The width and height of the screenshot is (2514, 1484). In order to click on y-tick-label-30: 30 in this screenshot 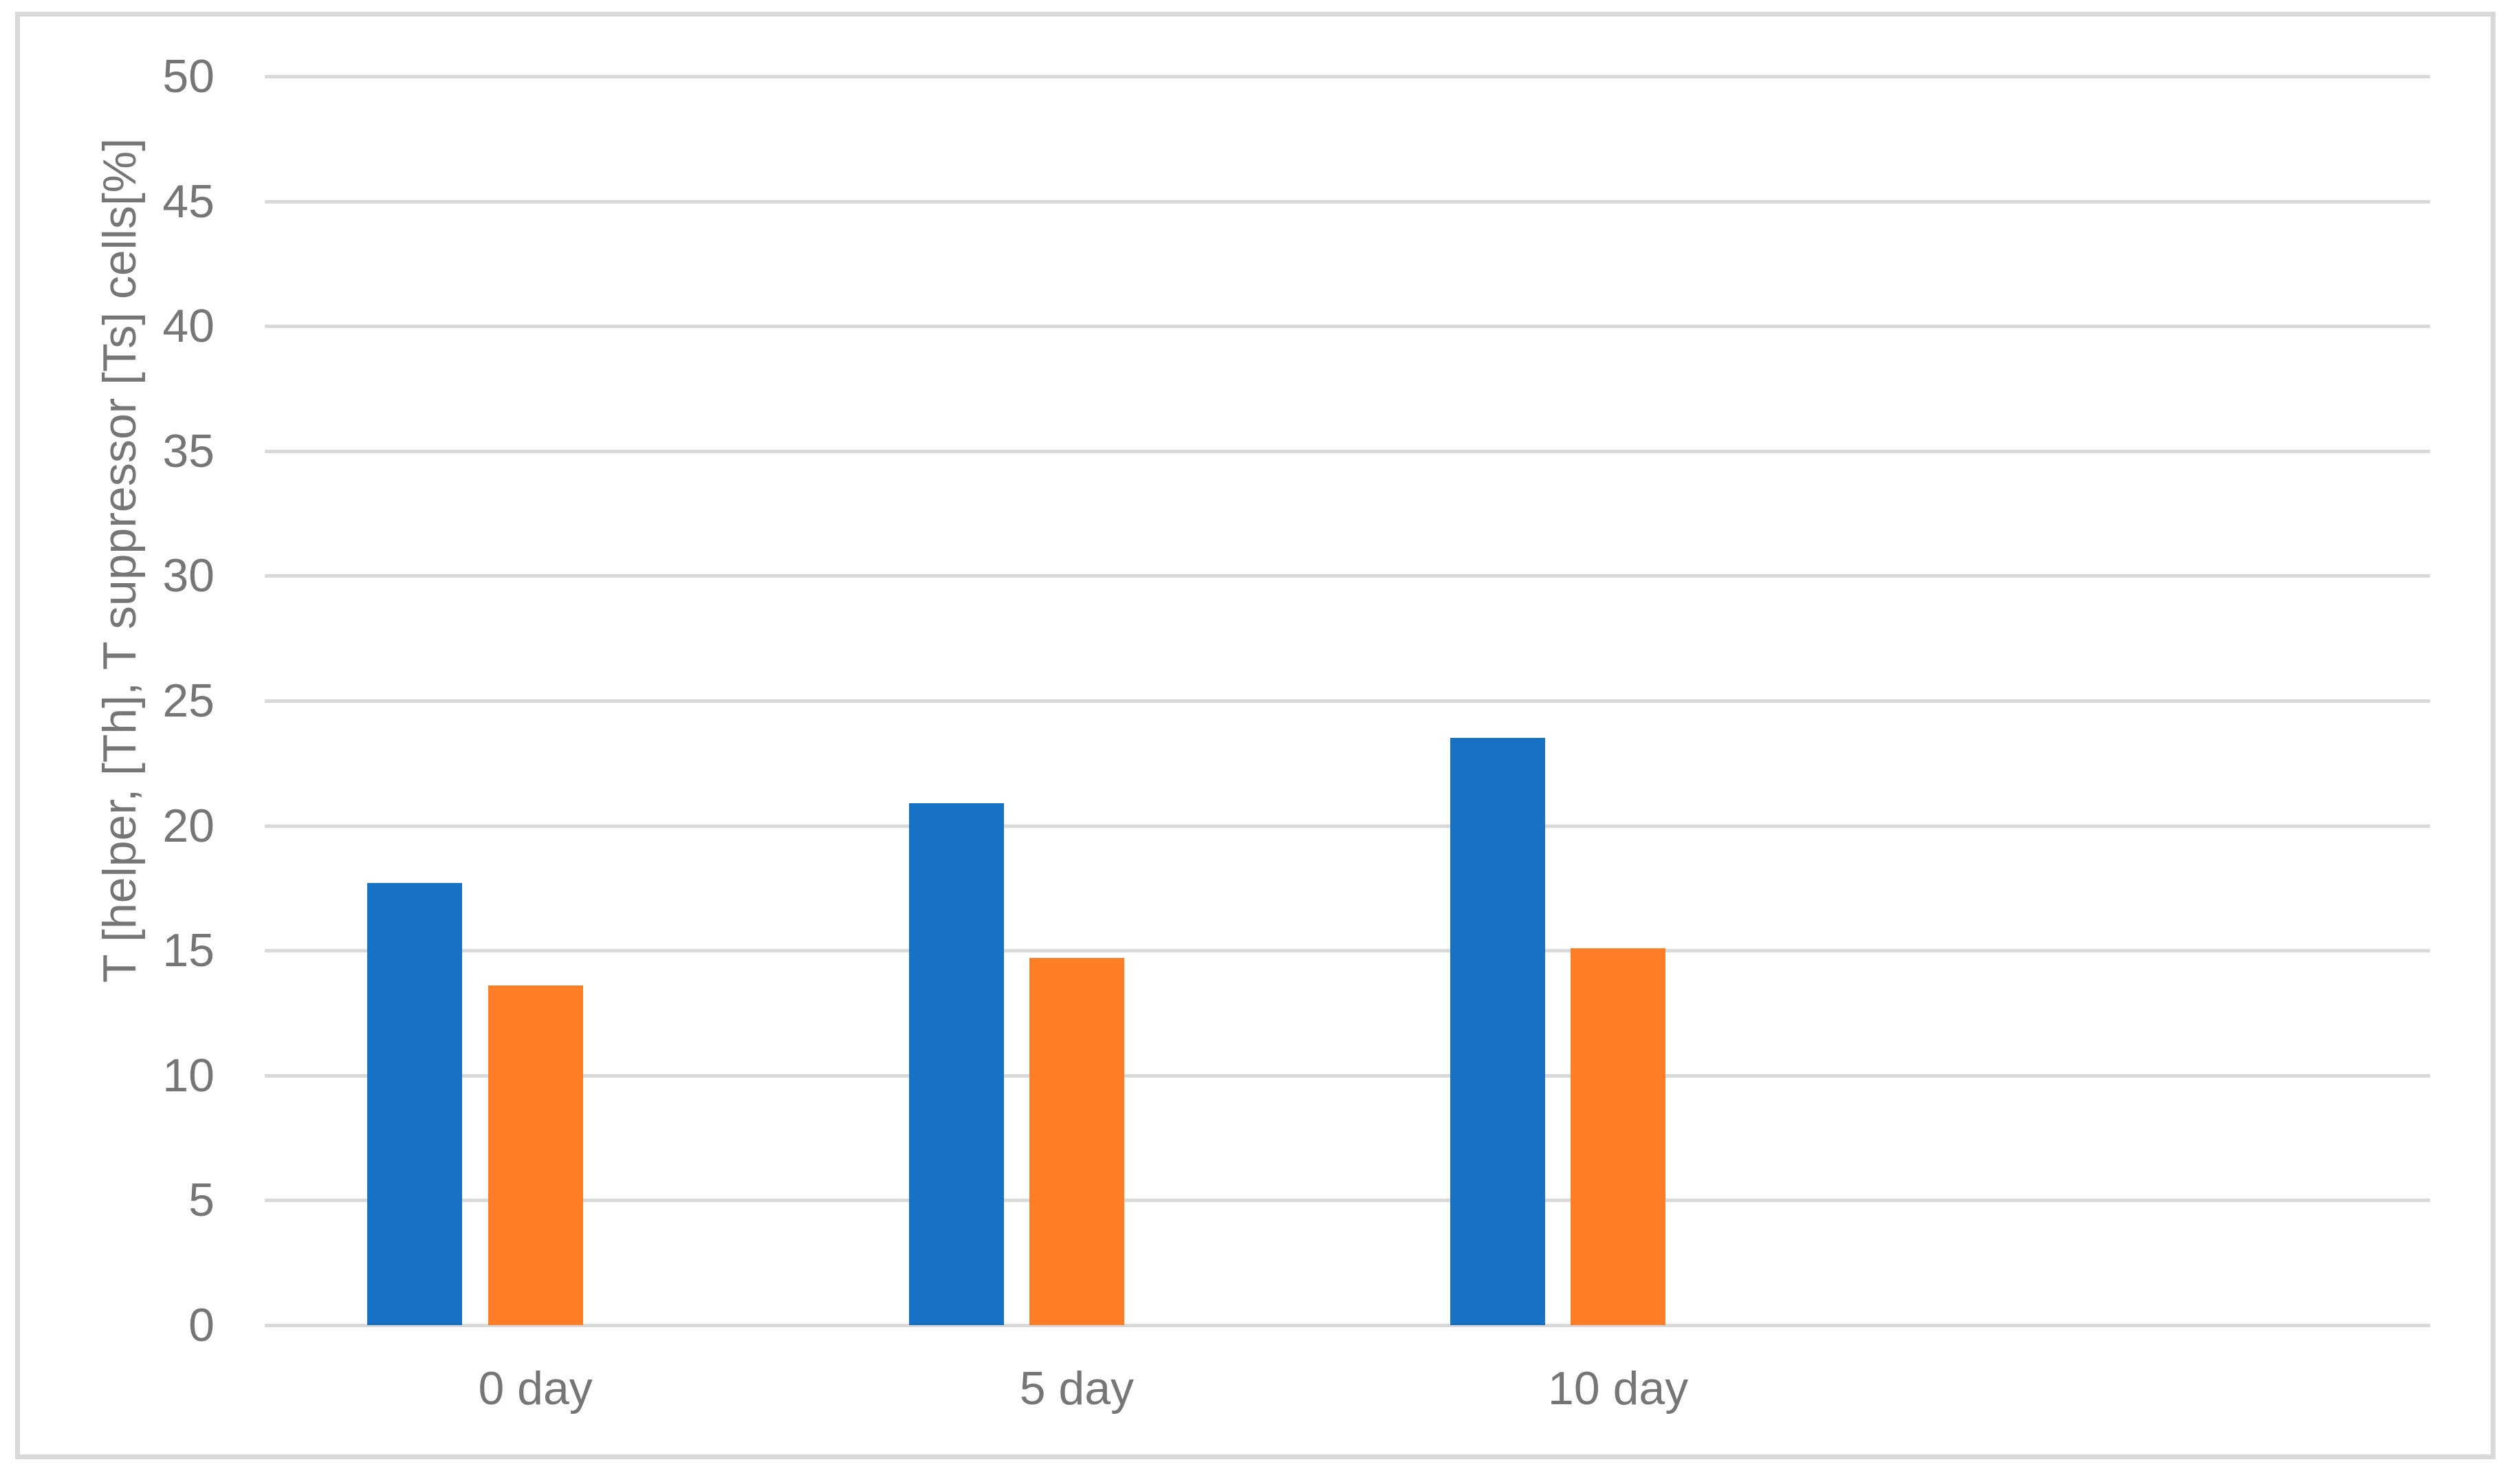, I will do `click(189, 575)`.